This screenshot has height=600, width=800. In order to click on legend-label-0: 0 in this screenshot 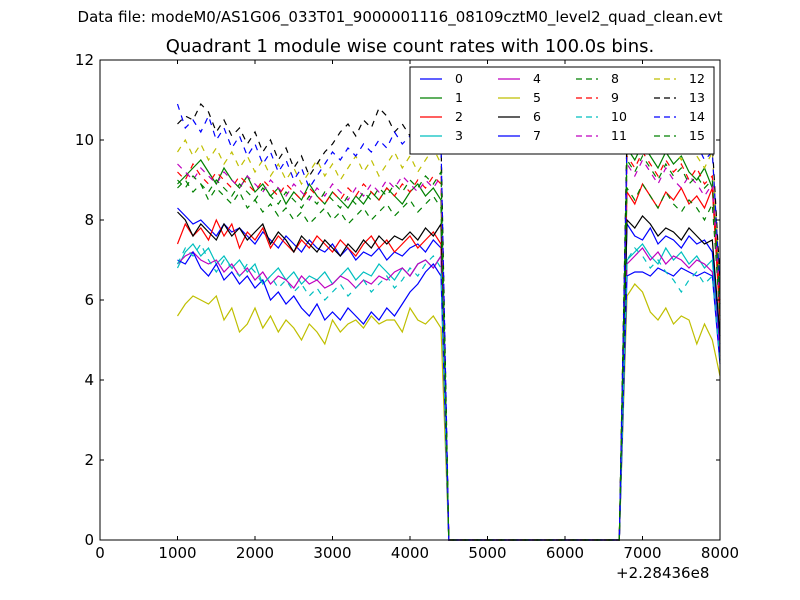, I will do `click(459, 78)`.